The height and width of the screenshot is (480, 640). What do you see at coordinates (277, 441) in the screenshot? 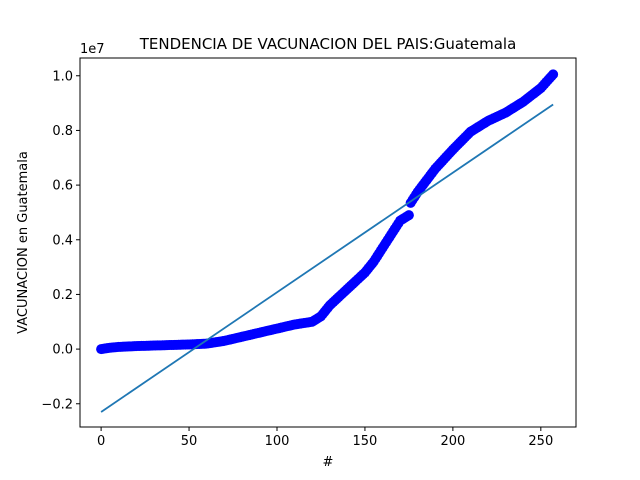
I see `x-tick-label: 100` at bounding box center [277, 441].